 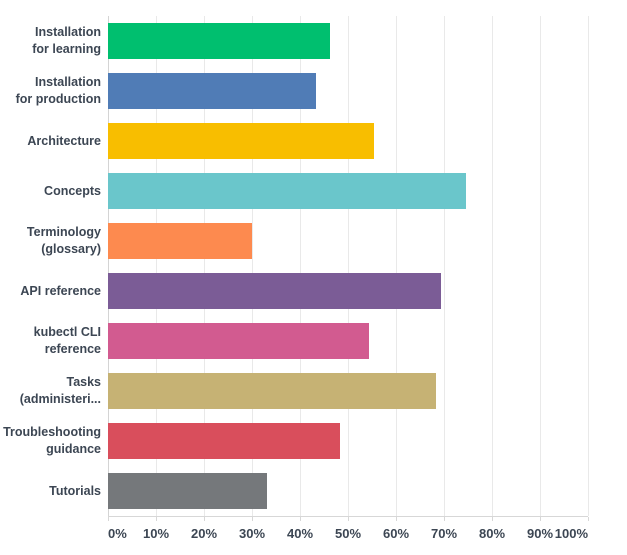 I want to click on category-label-line: Tutorials, so click(x=75, y=490).